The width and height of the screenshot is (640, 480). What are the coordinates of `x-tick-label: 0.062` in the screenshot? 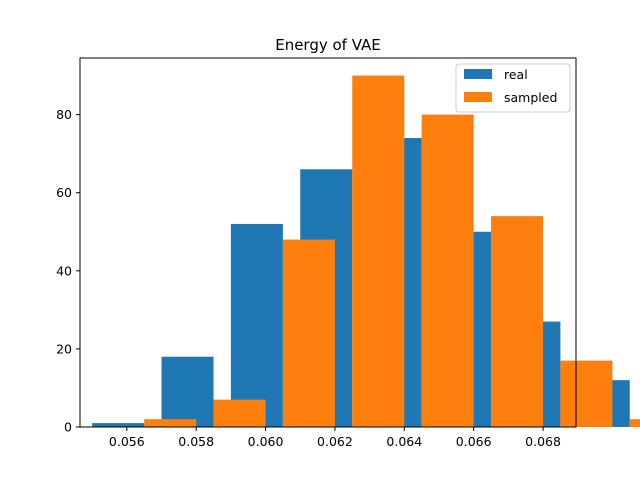 It's located at (335, 441).